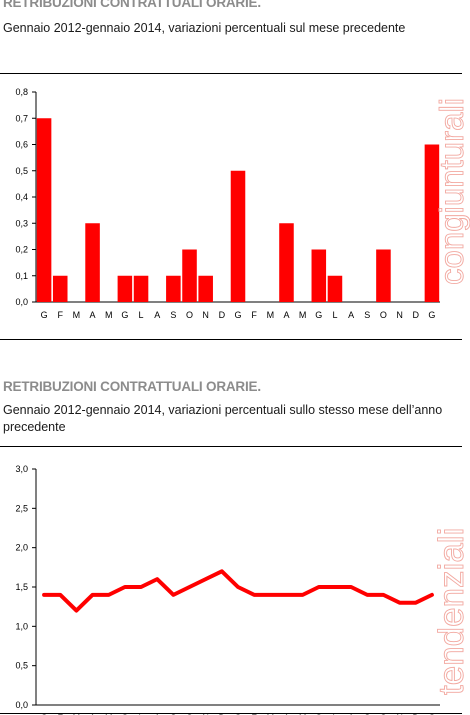 The width and height of the screenshot is (470, 715). Describe the element at coordinates (231, 446) in the screenshot. I see `chart2-divider` at that location.